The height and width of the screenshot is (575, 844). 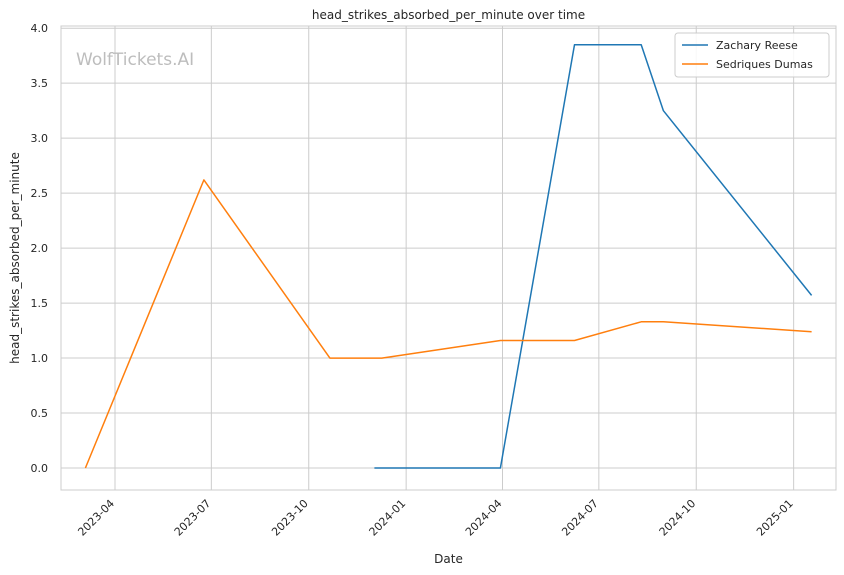 I want to click on x-axis-label: Date, so click(x=448, y=559).